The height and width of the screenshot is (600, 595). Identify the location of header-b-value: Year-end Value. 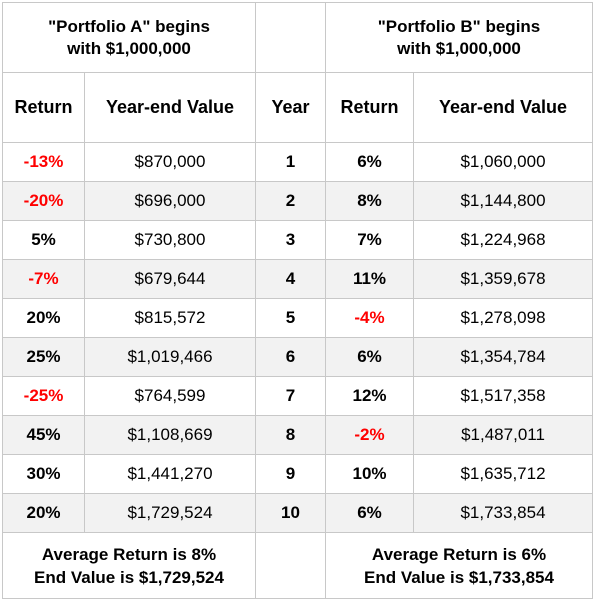
(503, 107).